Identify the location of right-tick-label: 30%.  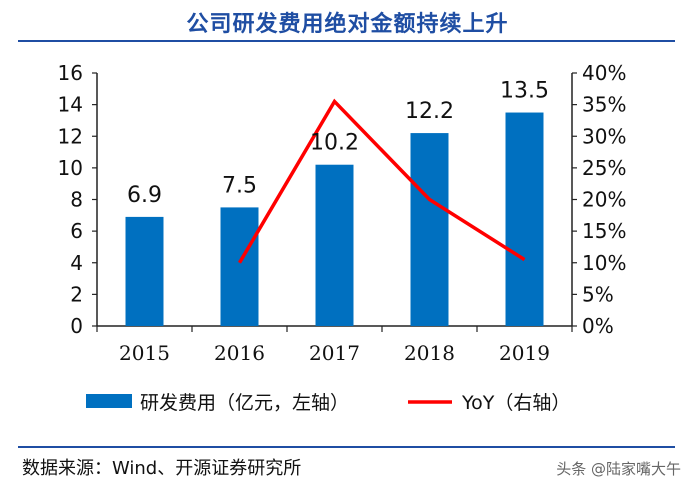
(604, 136).